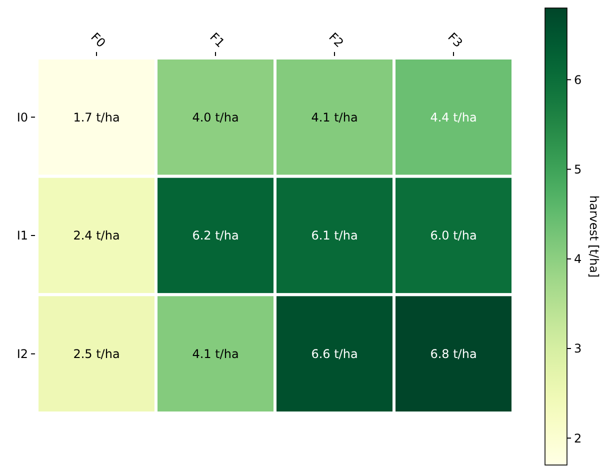  I want to click on color-bar-label: 6, so click(578, 79).